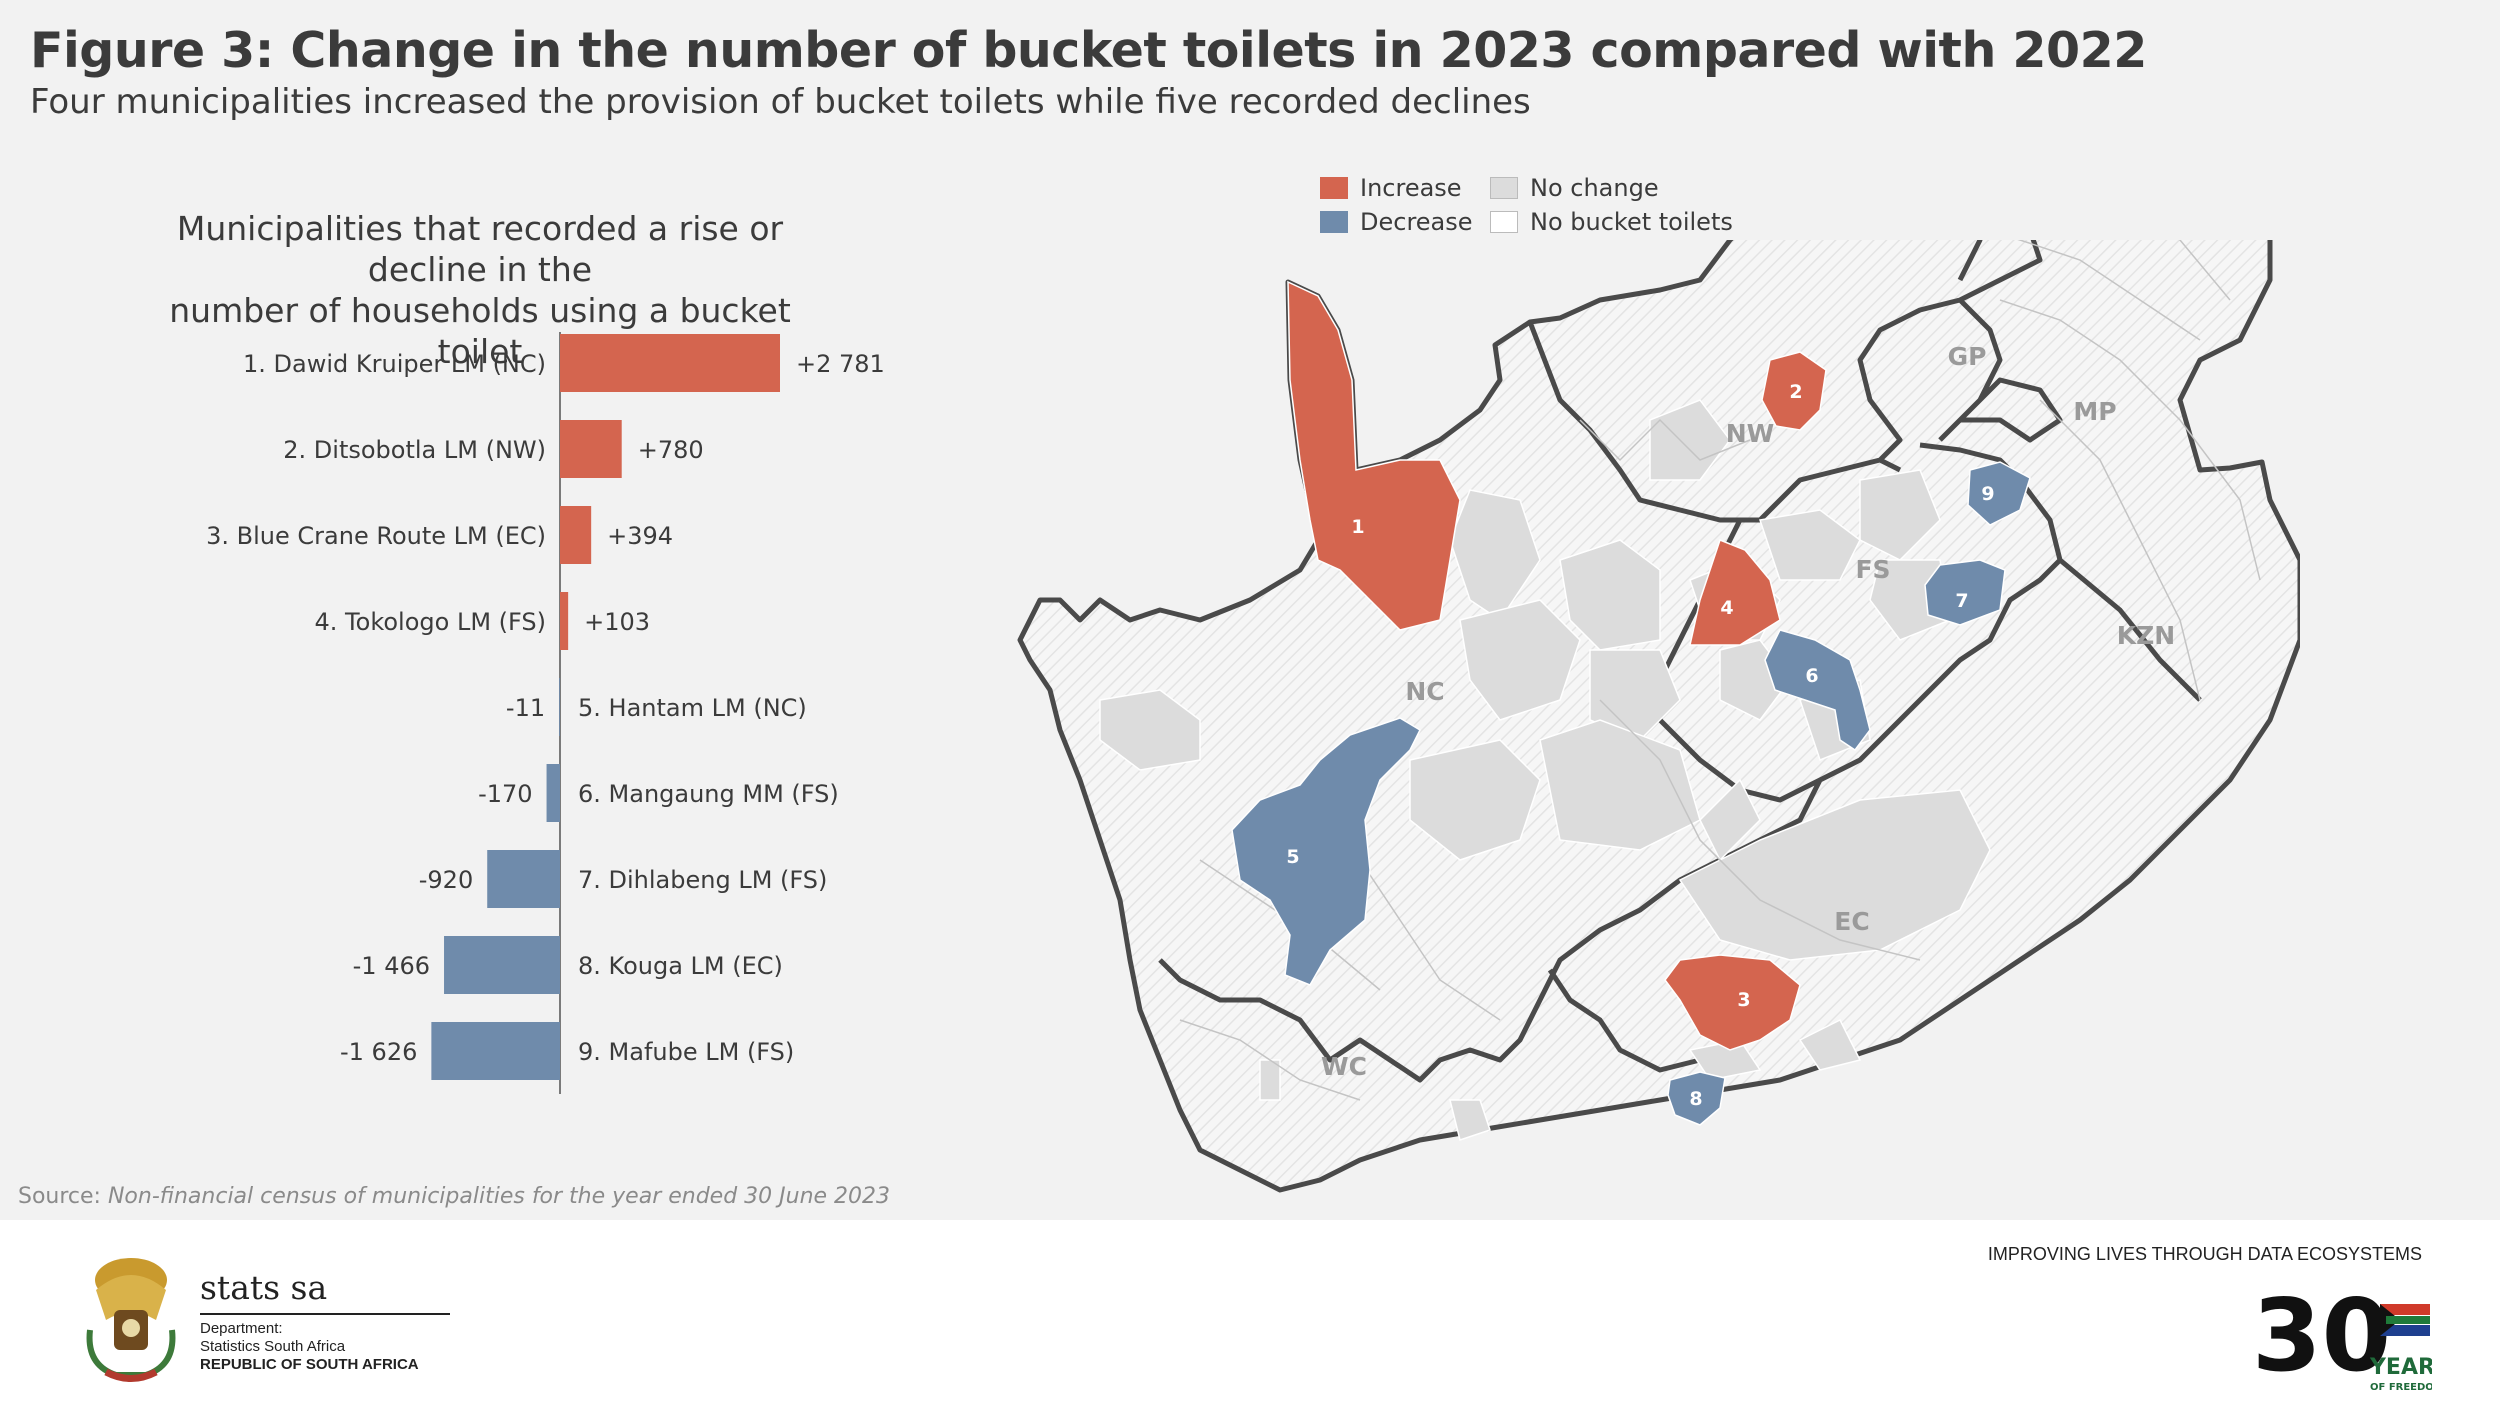  I want to click on category-label-5: 5. Hantam LM (NC), so click(692, 708).